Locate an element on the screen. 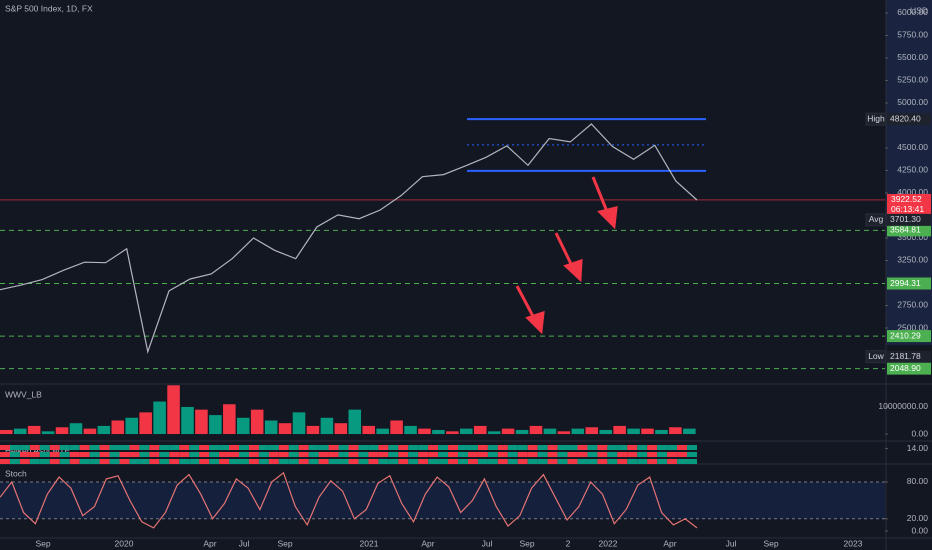  y-tick-label: 5000.00 is located at coordinates (912, 102).